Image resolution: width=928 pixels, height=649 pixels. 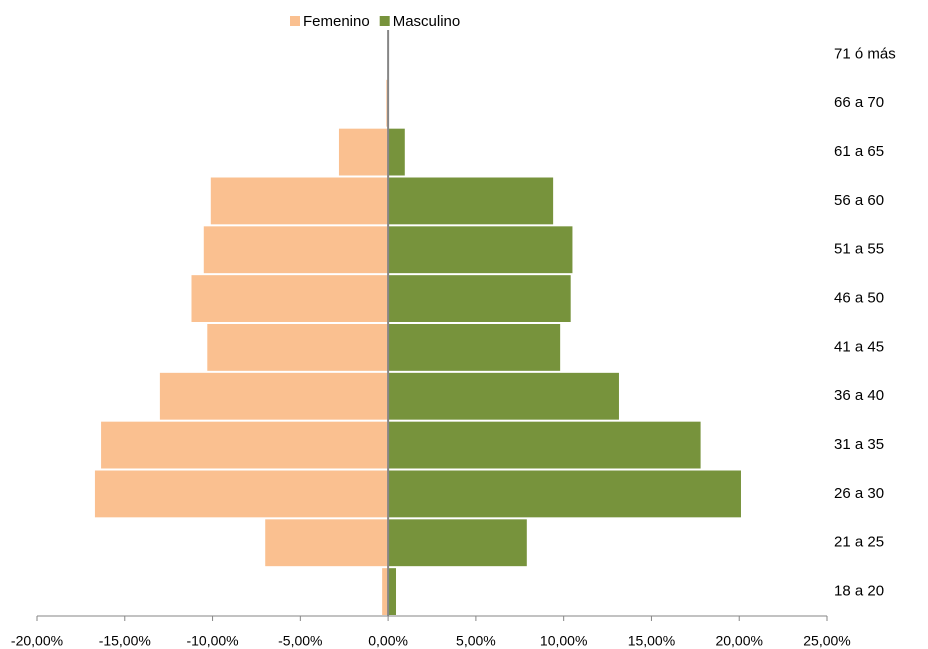 I want to click on x-tick-label: -5,00%, so click(x=300, y=641).